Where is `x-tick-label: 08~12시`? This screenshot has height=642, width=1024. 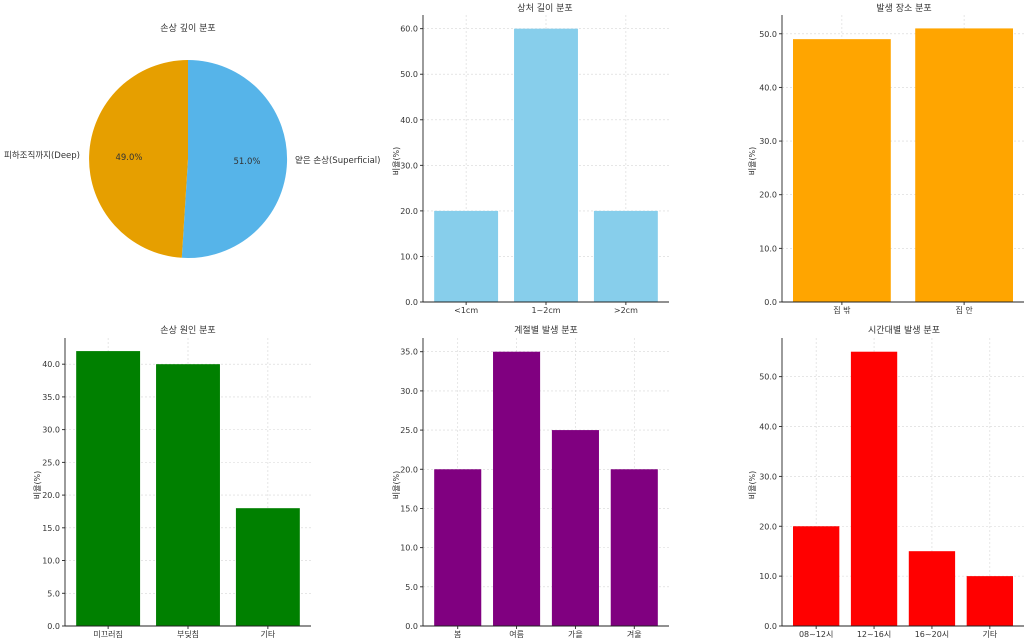 x-tick-label: 08~12시 is located at coordinates (816, 634).